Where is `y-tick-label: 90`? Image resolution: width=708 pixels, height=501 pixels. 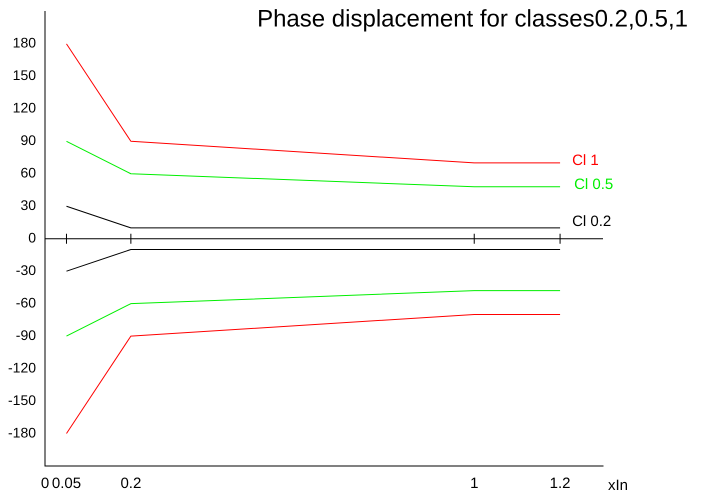
y-tick-label: 90 is located at coordinates (28, 140).